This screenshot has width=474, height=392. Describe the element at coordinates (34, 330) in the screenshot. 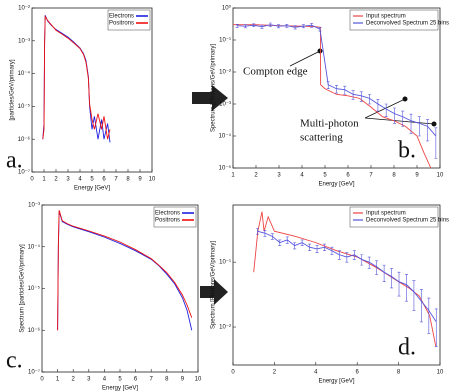

I see `y-tick-label: 10⁻⁶` at that location.